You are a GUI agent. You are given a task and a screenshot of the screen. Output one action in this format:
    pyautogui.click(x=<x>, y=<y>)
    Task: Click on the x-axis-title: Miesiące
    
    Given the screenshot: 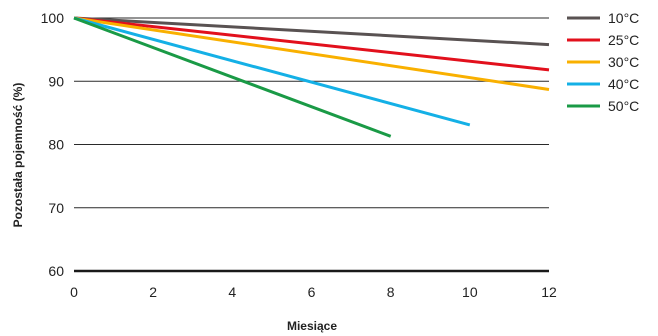 What is the action you would take?
    pyautogui.click(x=312, y=326)
    